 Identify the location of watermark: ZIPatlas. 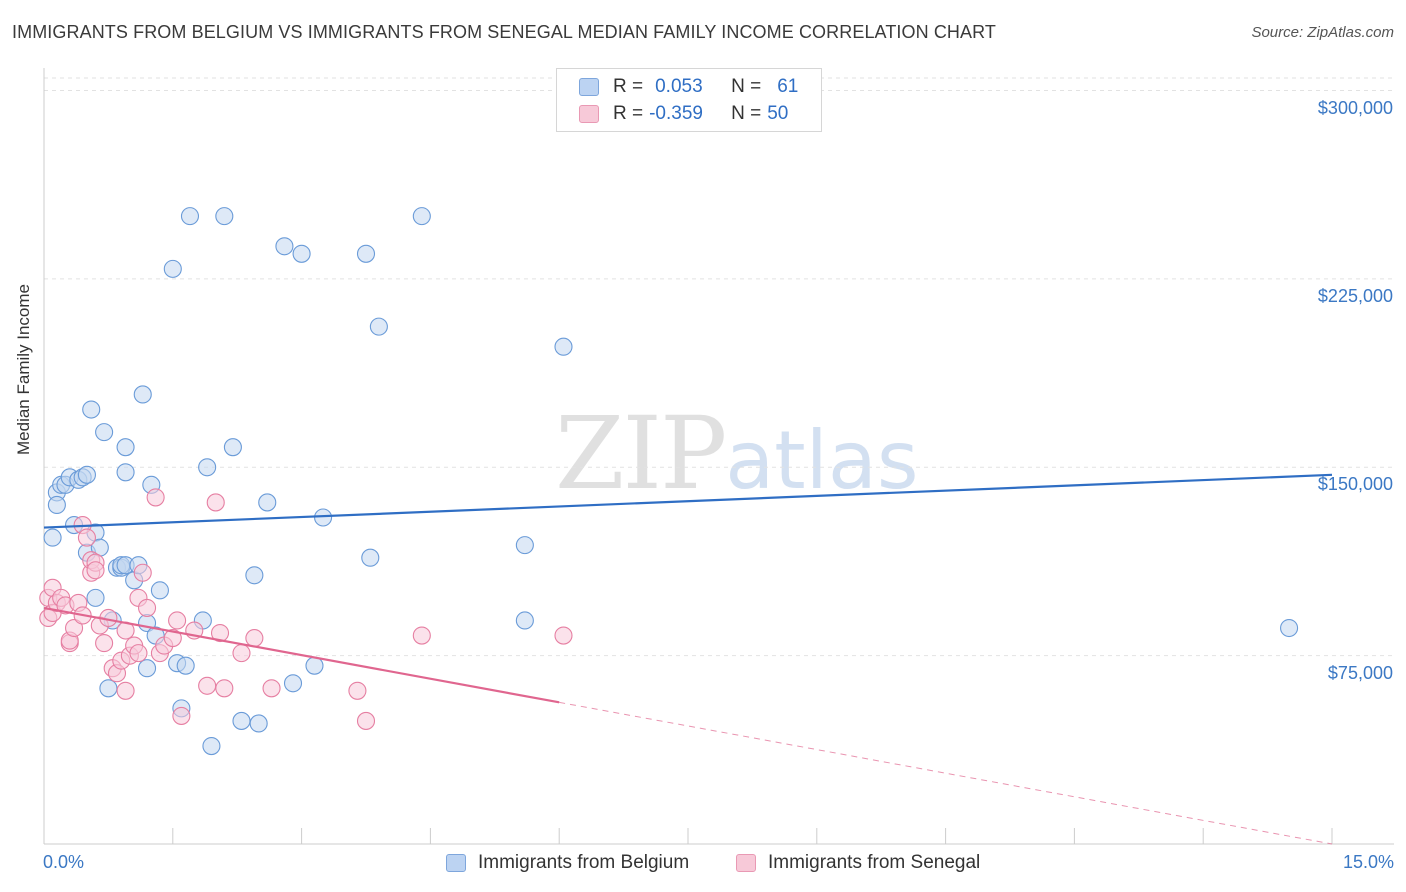
(737, 453).